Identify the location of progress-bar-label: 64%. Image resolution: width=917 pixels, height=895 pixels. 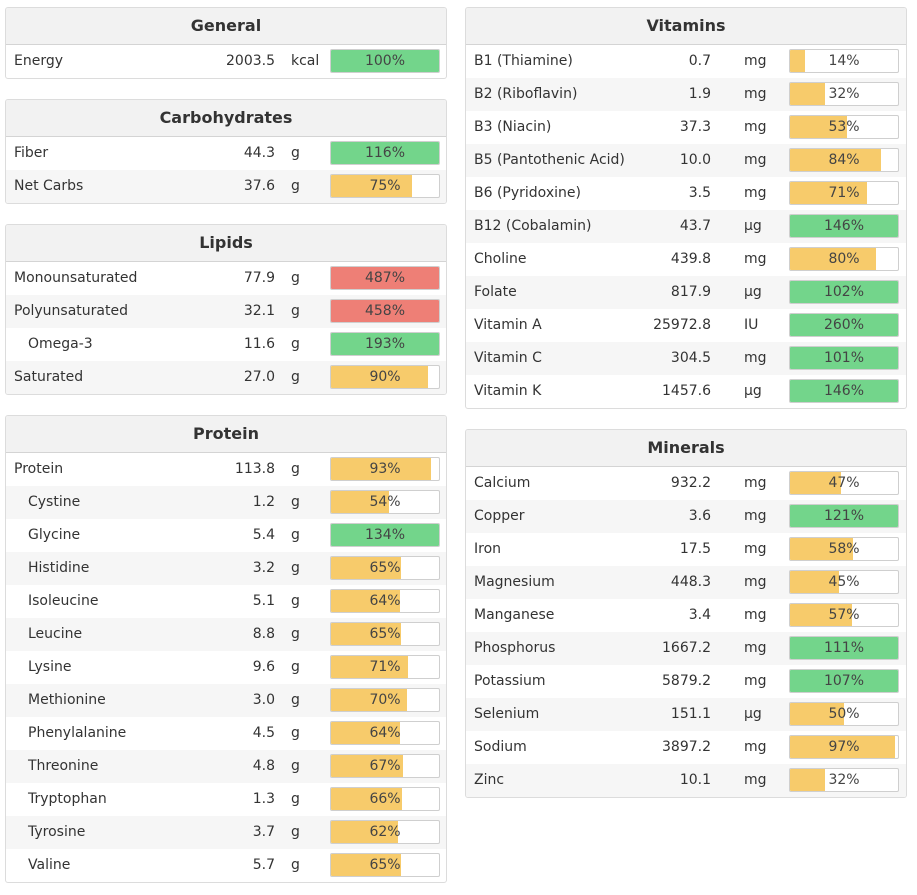
(385, 733).